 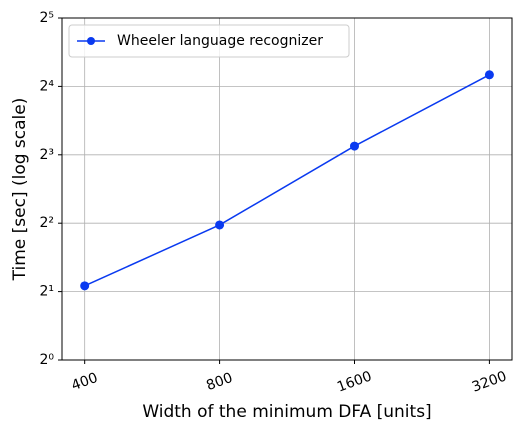 I want to click on x-axis-label: Width of the minimum DFA [units], so click(x=286, y=412).